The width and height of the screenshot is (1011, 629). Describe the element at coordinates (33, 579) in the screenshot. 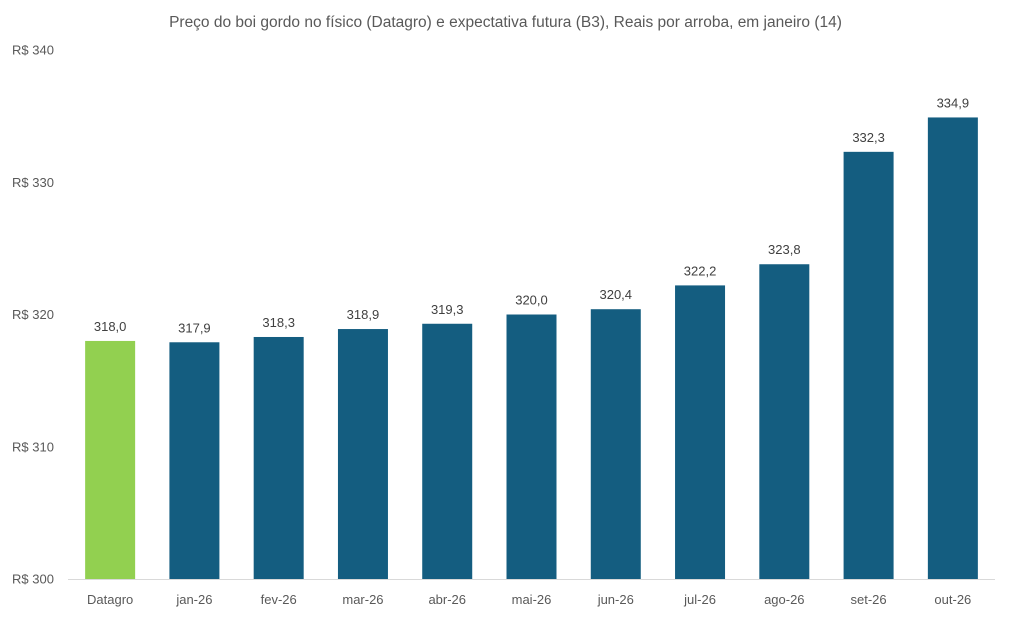

I see `y-tick-label: R$ 300` at that location.